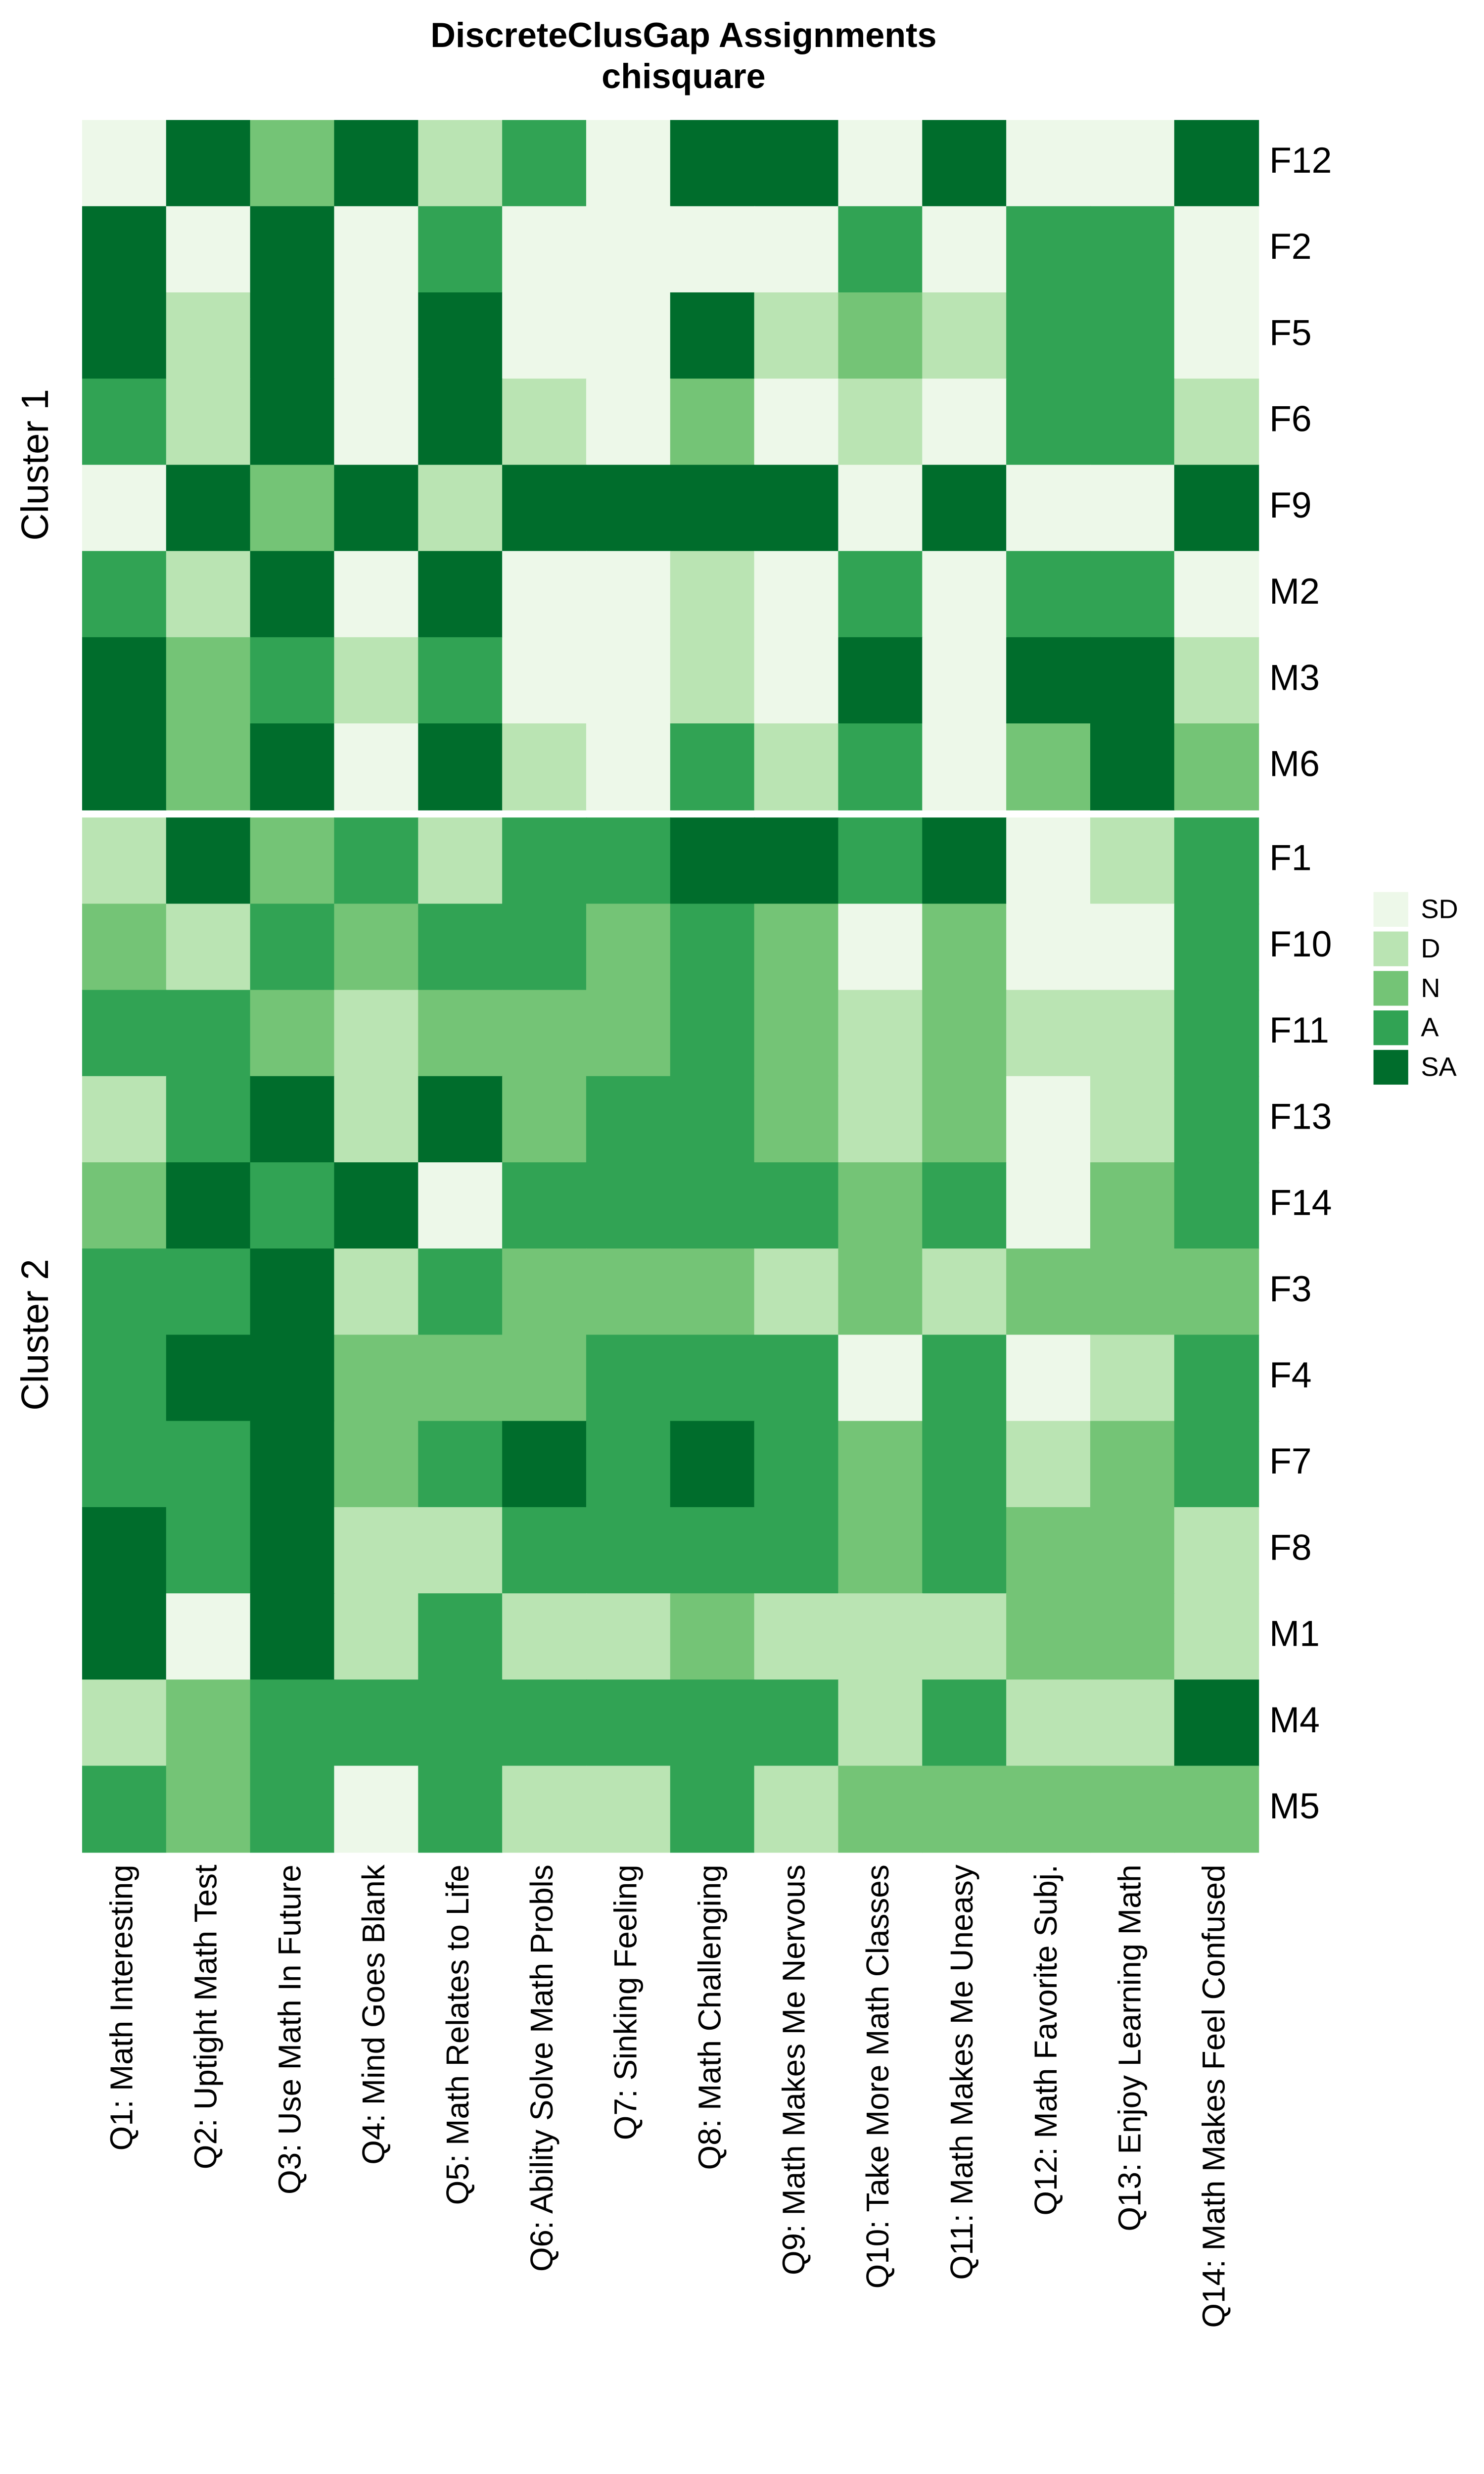  Describe the element at coordinates (961, 2072) in the screenshot. I see `column-label: Q11: Math Makes Me Uneasy` at that location.